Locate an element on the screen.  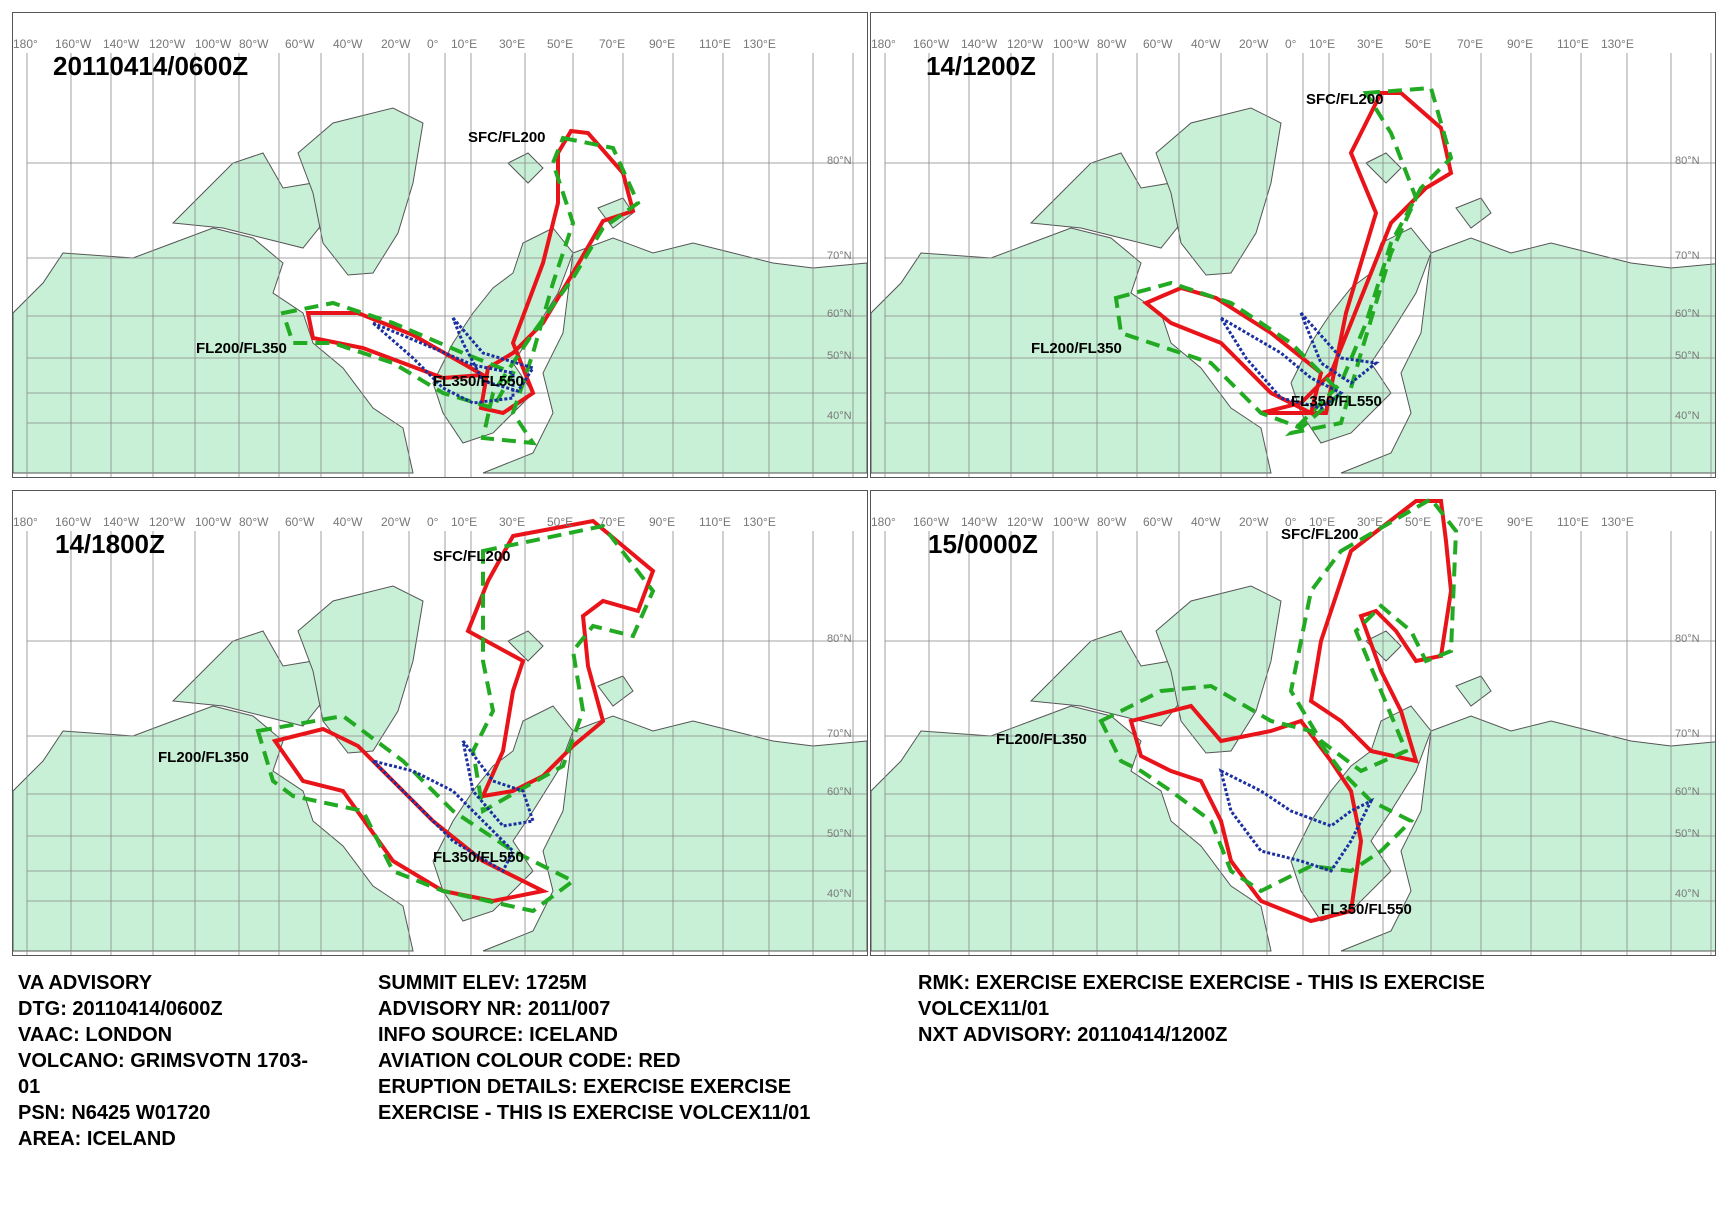
asia-land is located at coordinates (674, 833).